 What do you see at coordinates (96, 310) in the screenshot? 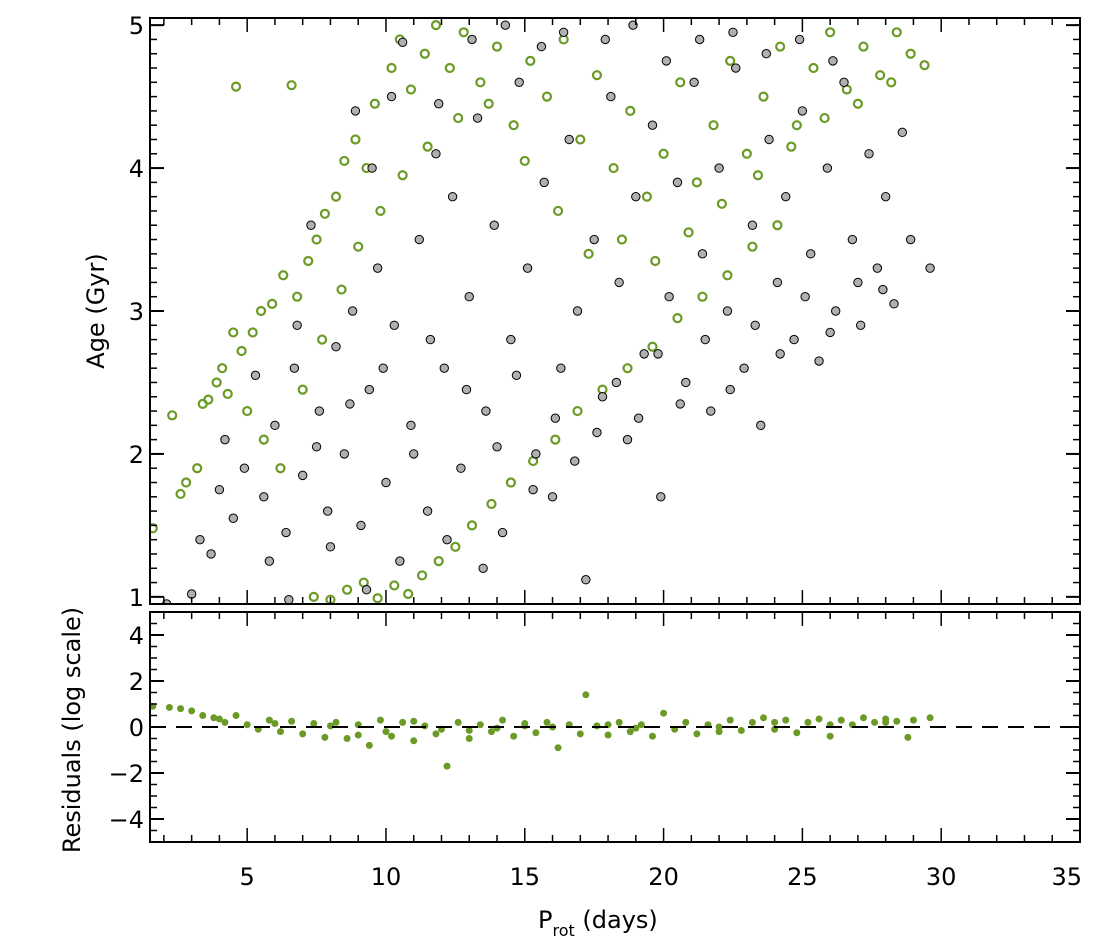
I see `age-axis-label: Age (Gyr)` at bounding box center [96, 310].